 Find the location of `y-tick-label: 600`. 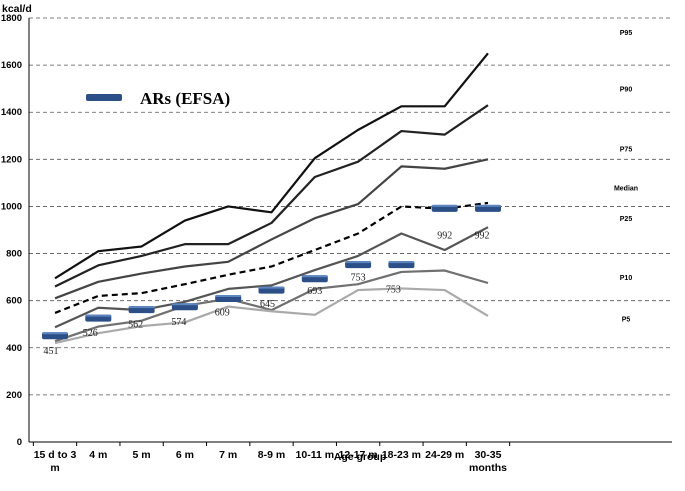

y-tick-label: 600 is located at coordinates (14, 301).